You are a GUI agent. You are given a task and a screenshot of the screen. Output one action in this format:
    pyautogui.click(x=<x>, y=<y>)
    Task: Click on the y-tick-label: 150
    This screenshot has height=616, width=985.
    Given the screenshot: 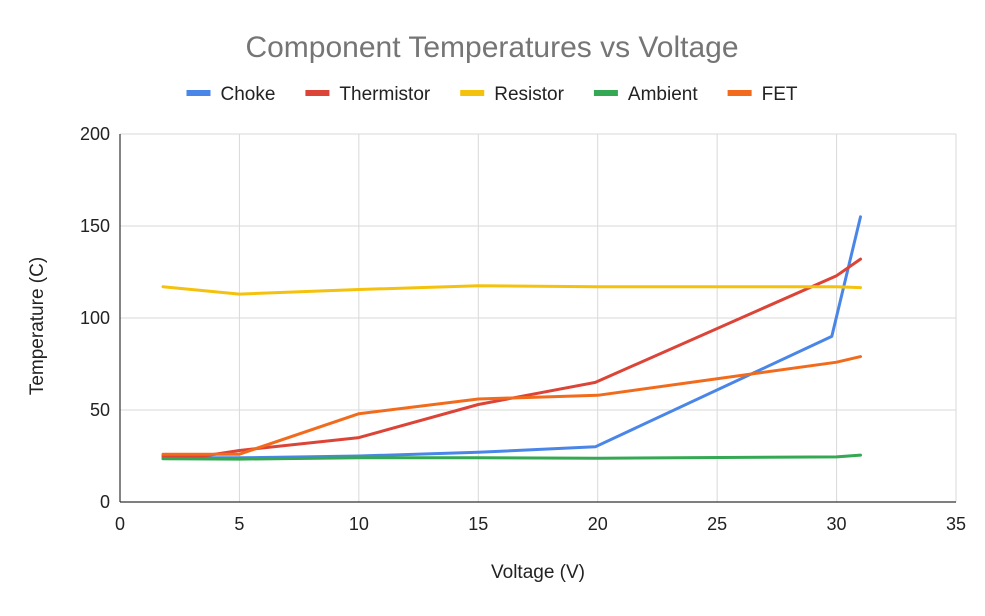 What is the action you would take?
    pyautogui.click(x=95, y=226)
    